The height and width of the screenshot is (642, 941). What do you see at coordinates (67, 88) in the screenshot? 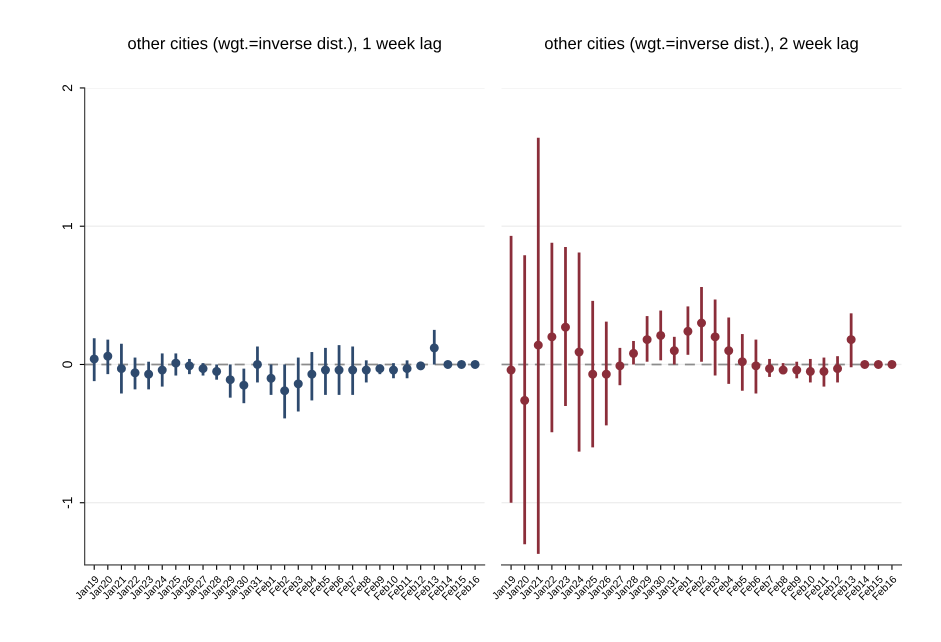
I see `y-tick-label: 2` at bounding box center [67, 88].